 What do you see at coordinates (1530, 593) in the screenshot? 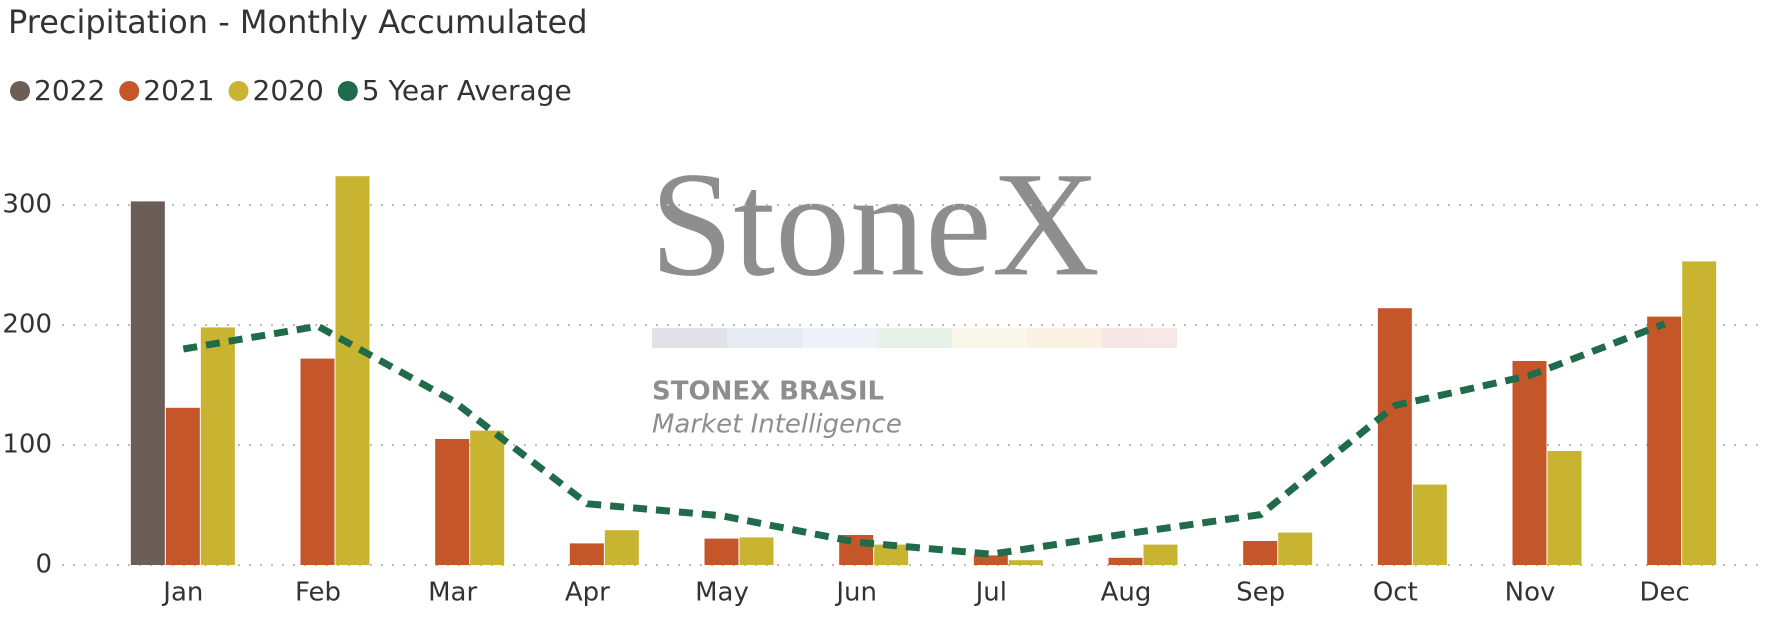
I see `x-tick-label: Nov` at bounding box center [1530, 593].